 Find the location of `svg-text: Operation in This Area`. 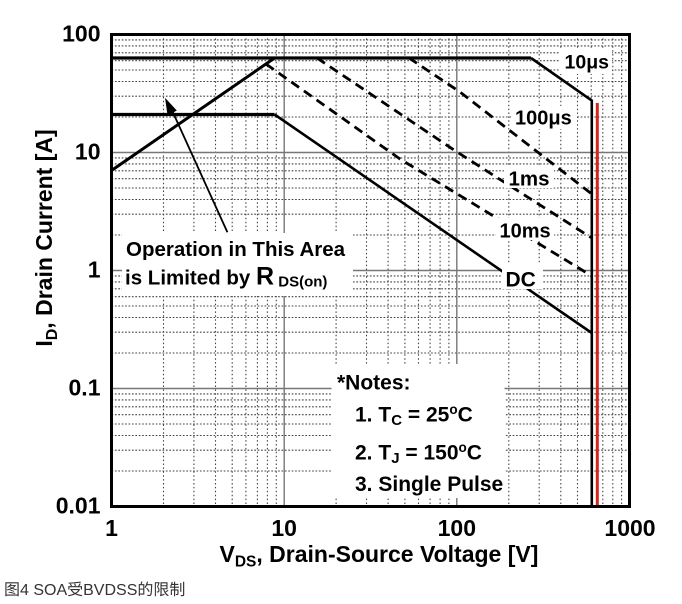

svg-text: Operation in This Area is located at coordinates (236, 249).